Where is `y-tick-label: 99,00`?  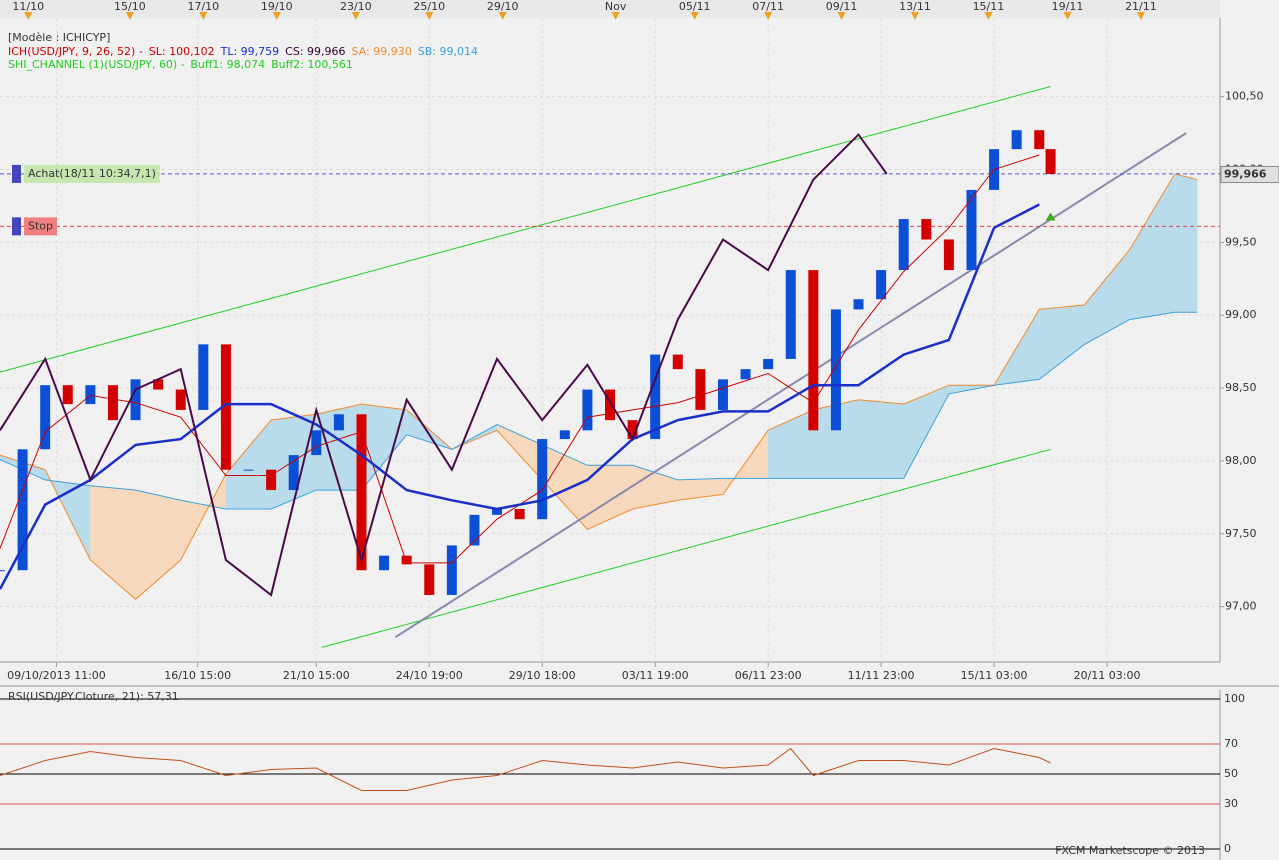
y-tick-label: 99,00 is located at coordinates (1241, 314).